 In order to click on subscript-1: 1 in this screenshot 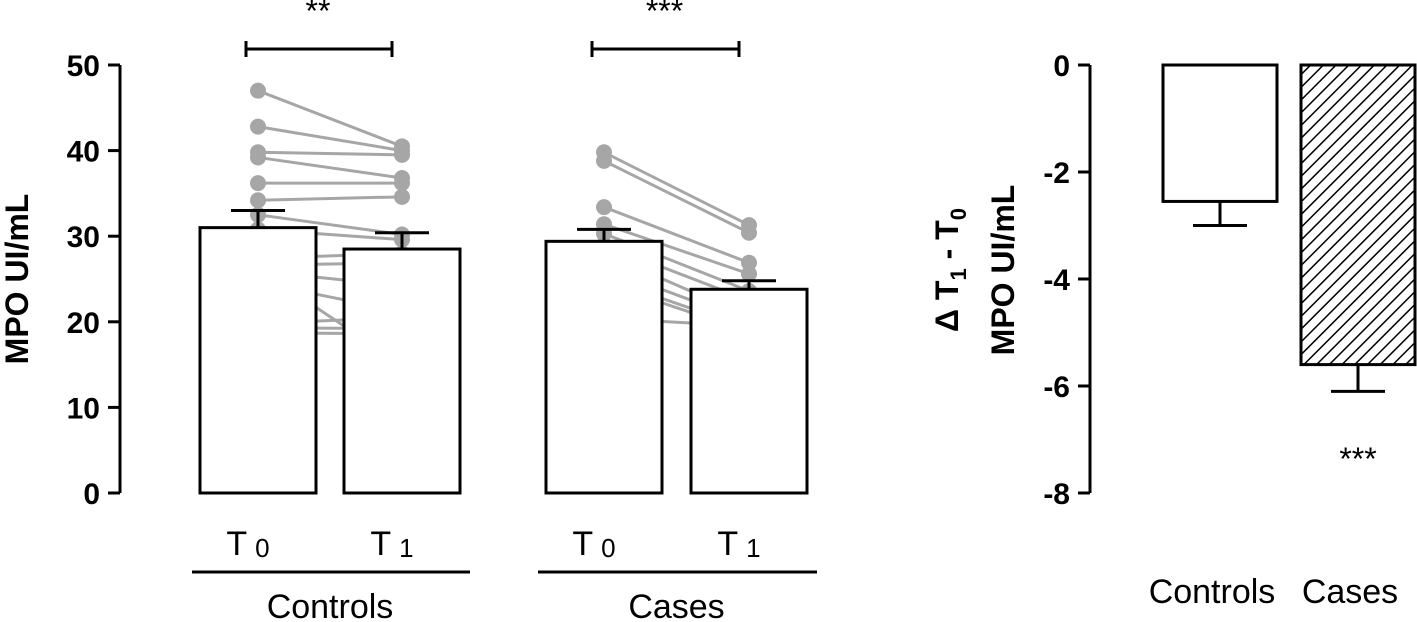, I will do `click(958, 274)`.